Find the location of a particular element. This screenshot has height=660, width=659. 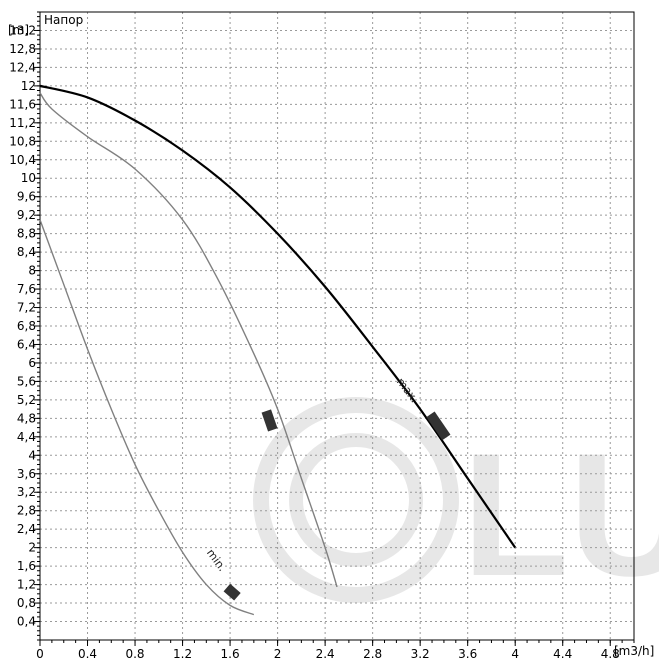

y-tick-label: 4 is located at coordinates (32, 455).